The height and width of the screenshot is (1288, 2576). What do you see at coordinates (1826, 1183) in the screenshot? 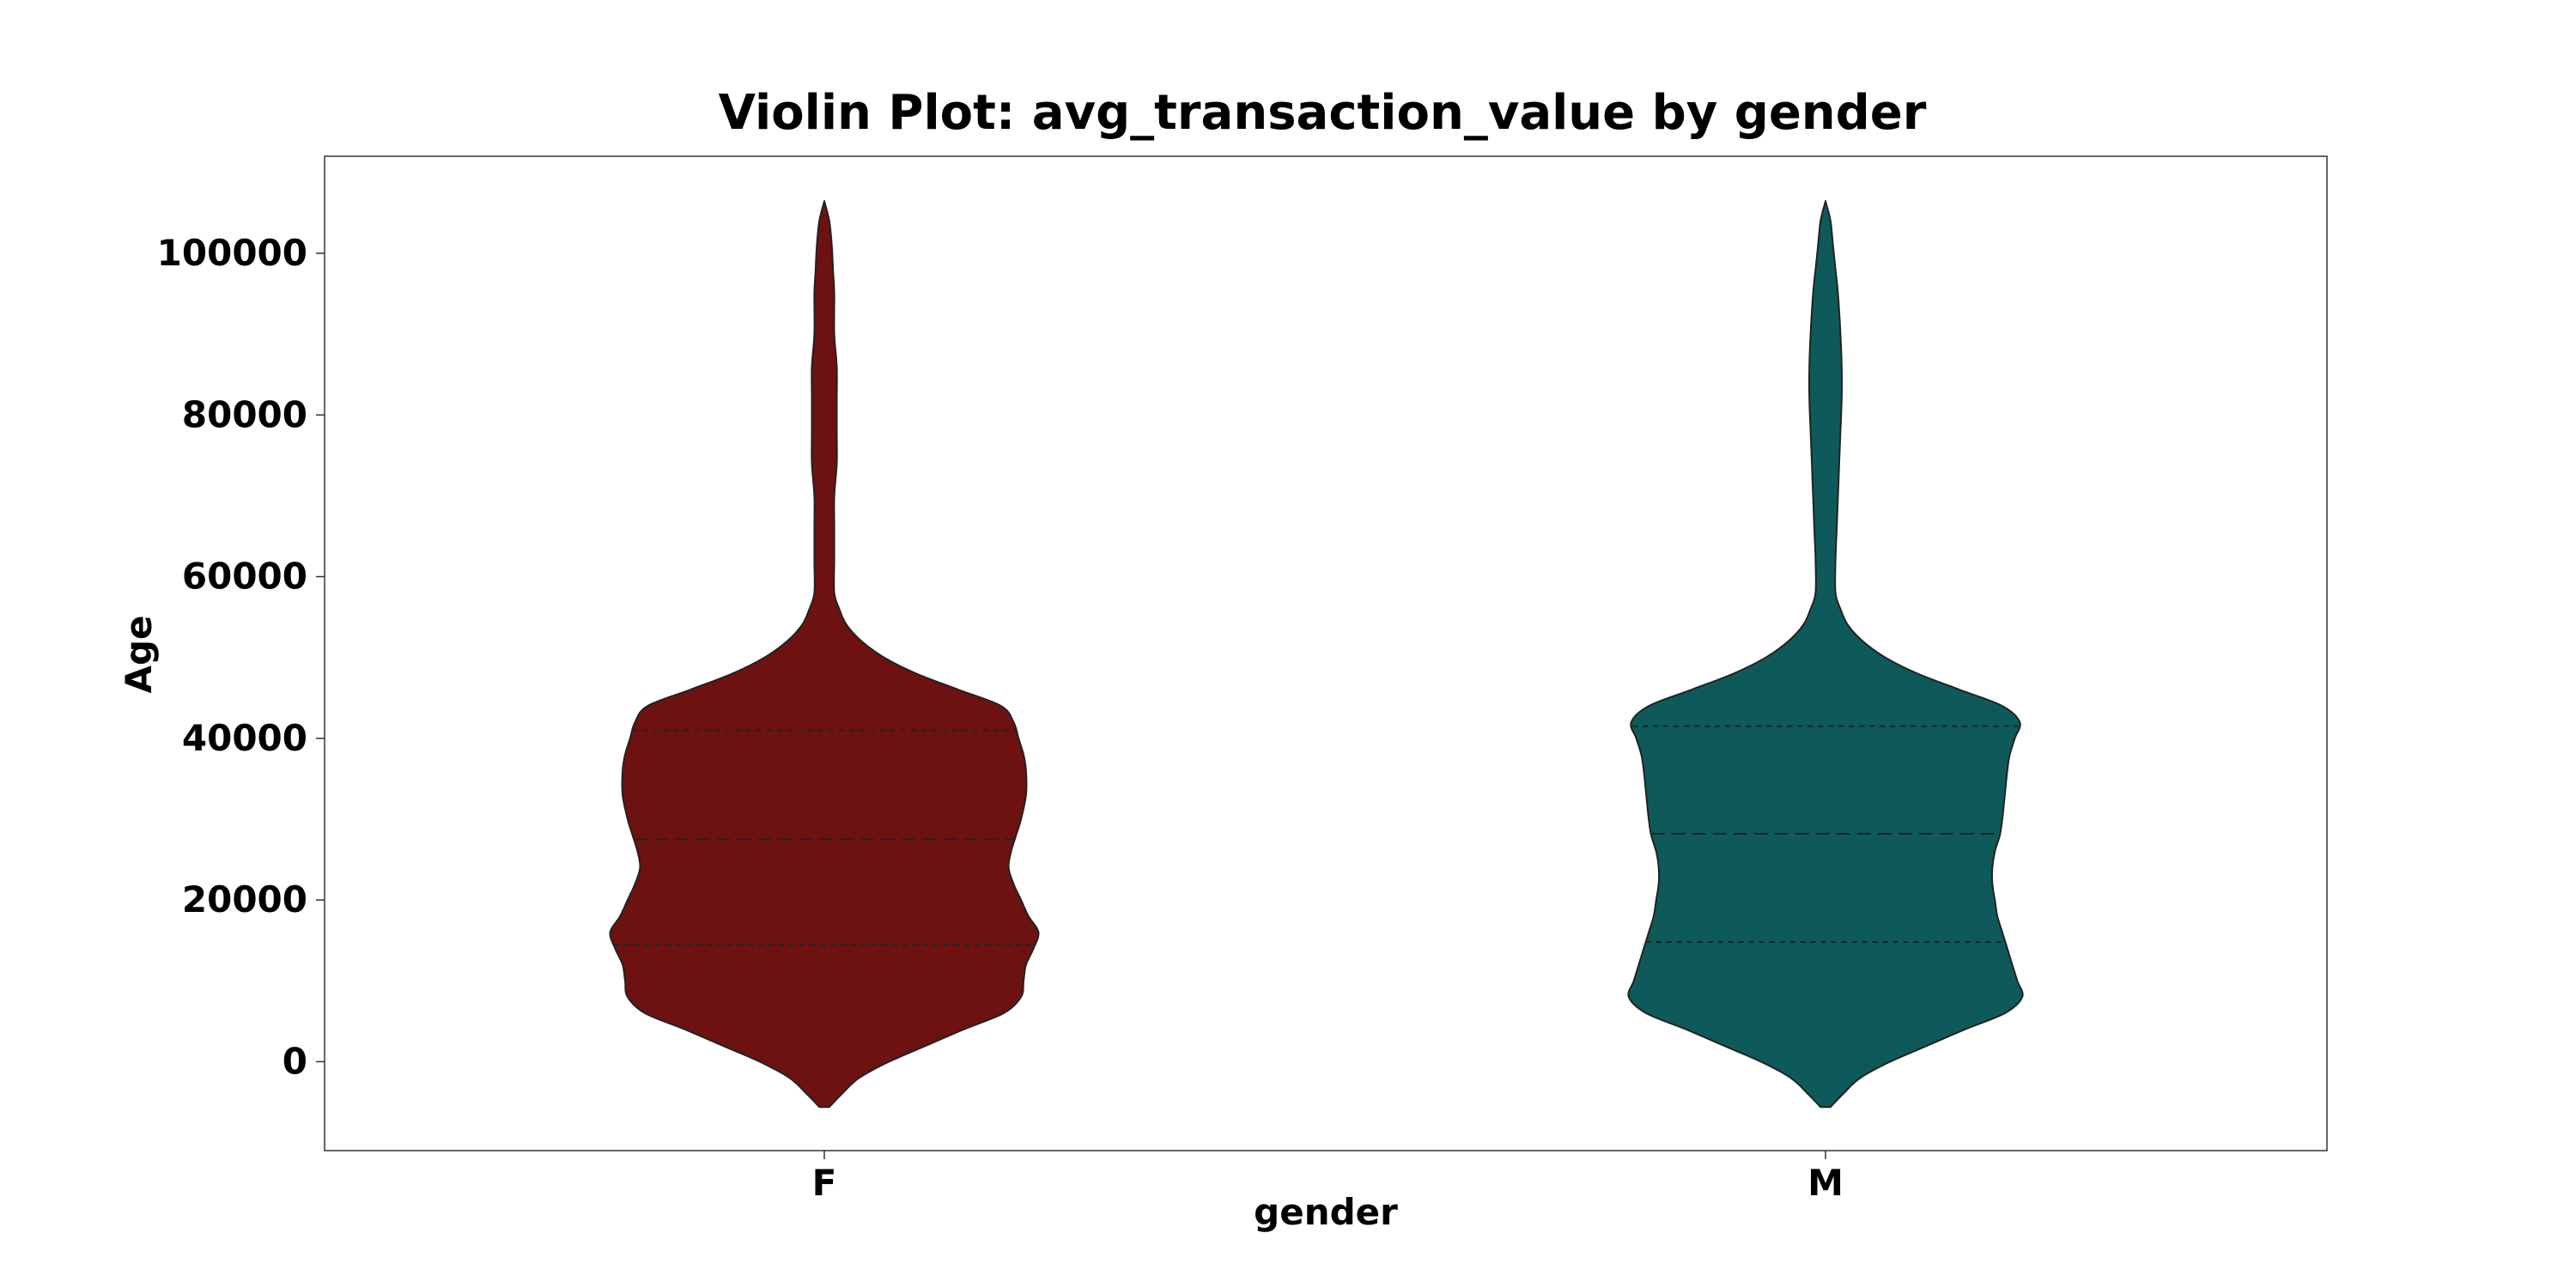
I see `x-tick-label-M: M` at bounding box center [1826, 1183].